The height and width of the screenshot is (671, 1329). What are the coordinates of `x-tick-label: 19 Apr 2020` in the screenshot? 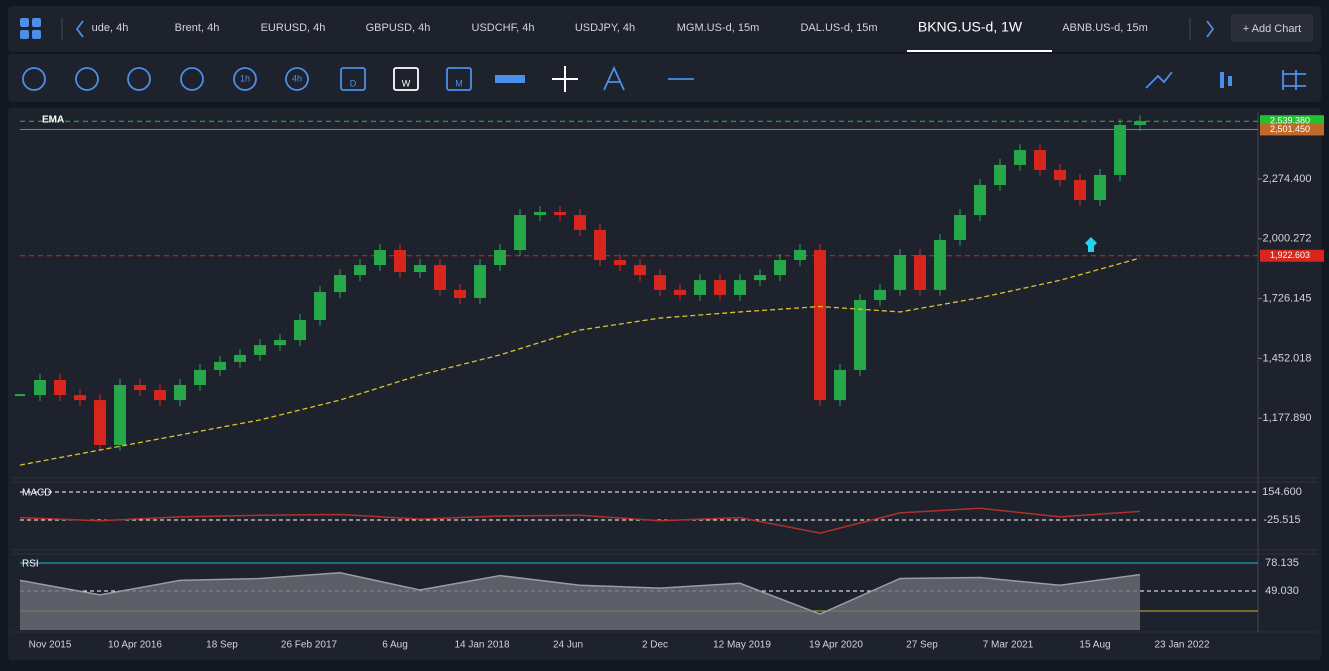 It's located at (836, 645).